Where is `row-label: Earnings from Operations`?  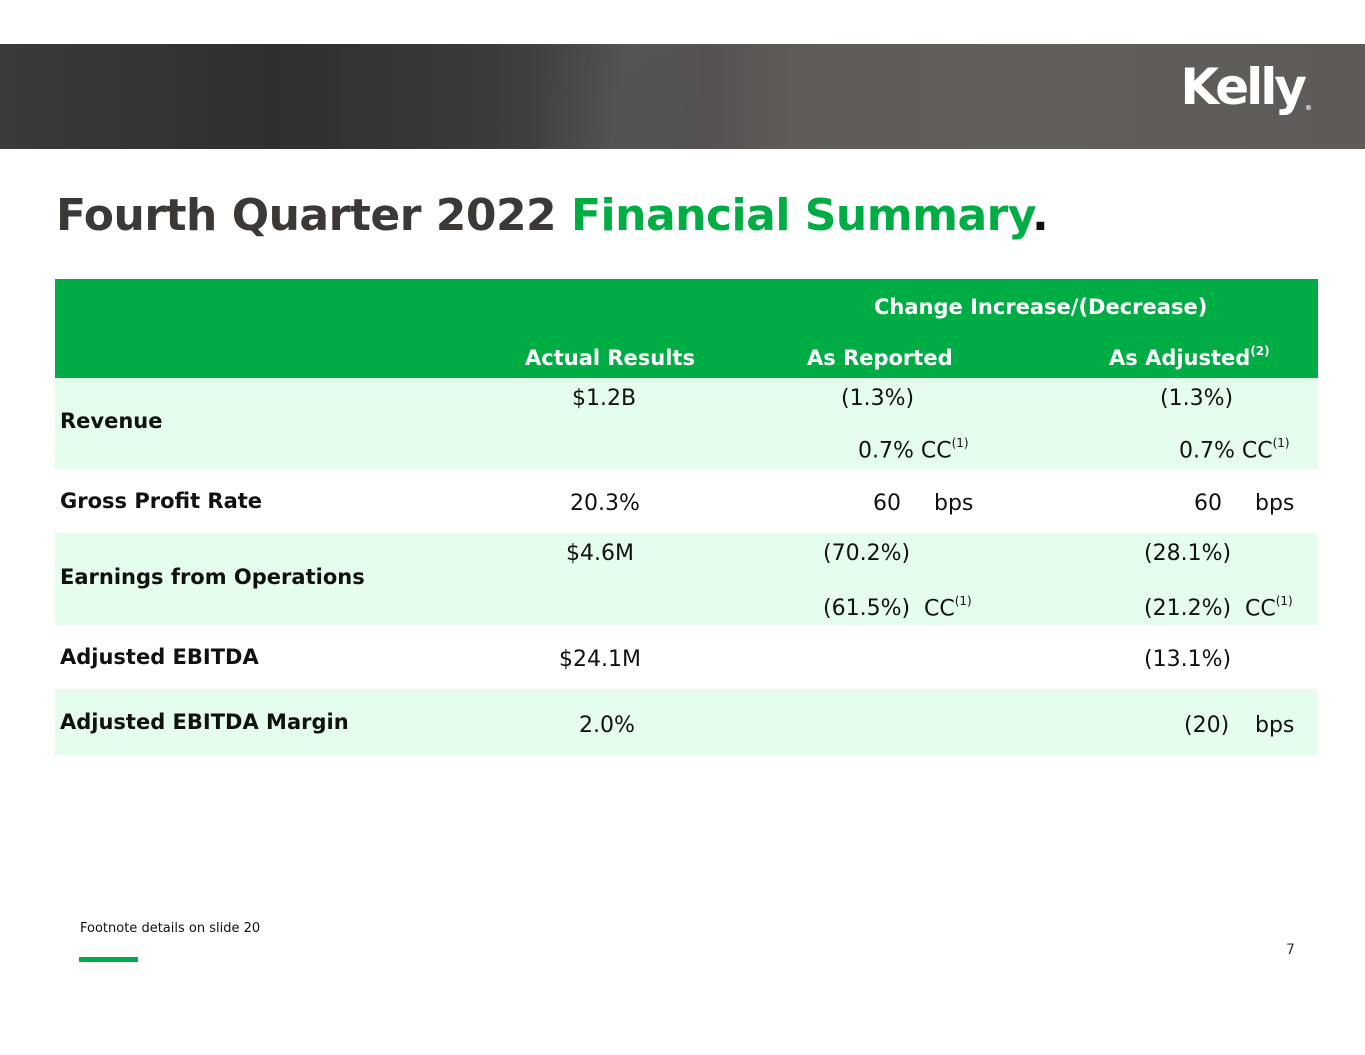
row-label: Earnings from Operations is located at coordinates (212, 577).